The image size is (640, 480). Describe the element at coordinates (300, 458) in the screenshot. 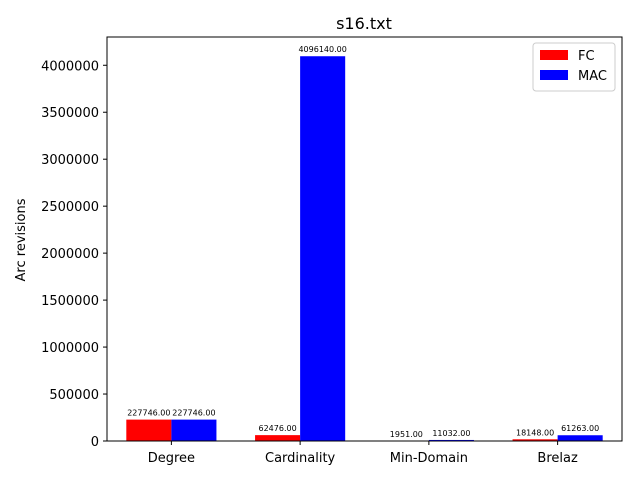

I see `x-tick-label: Cardinality` at that location.